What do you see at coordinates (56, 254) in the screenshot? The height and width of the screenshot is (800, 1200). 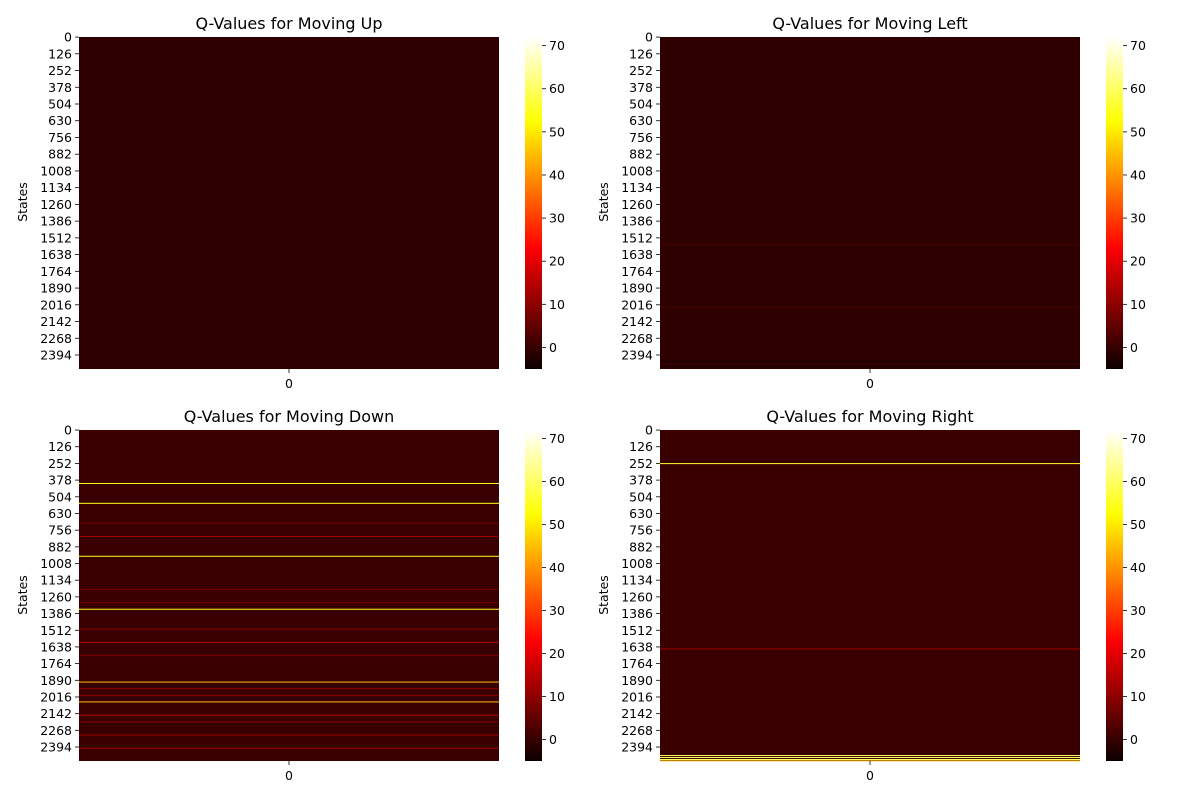 I see `y-tick-label: 1638` at bounding box center [56, 254].